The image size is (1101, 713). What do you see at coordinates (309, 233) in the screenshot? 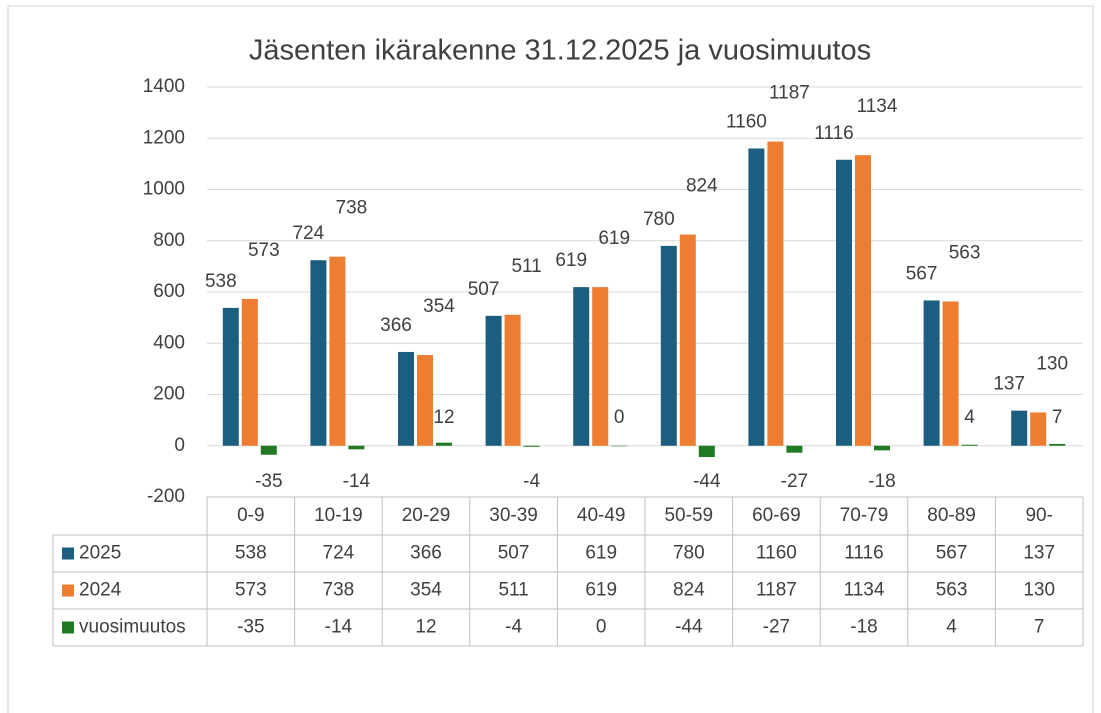
I see `data-label: 724` at bounding box center [309, 233].